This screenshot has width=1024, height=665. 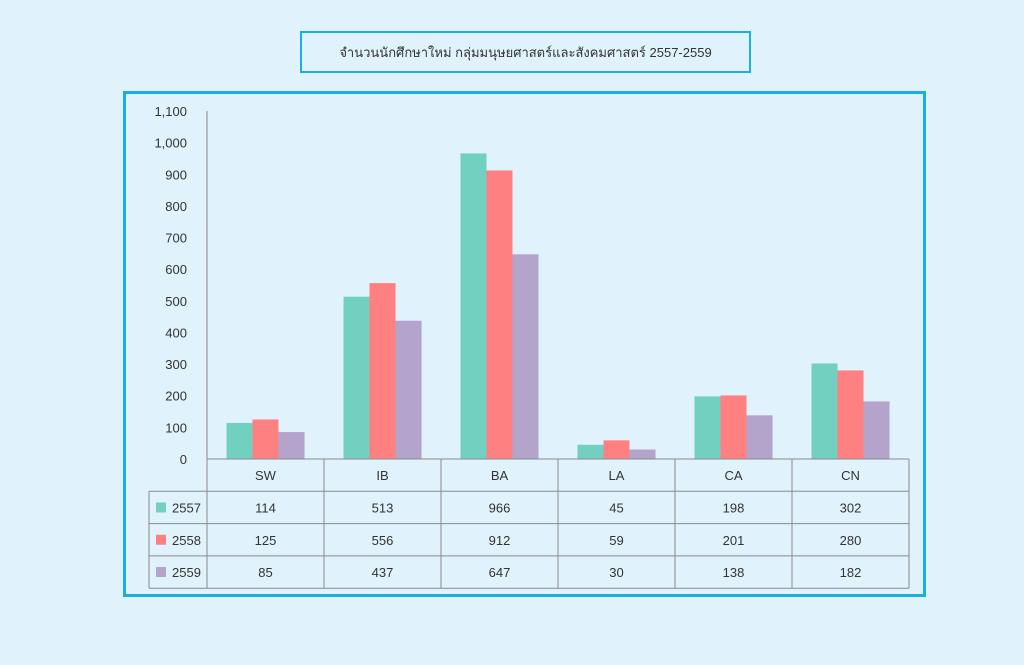 What do you see at coordinates (707, 427) in the screenshot?
I see `bar-2557-ca` at bounding box center [707, 427].